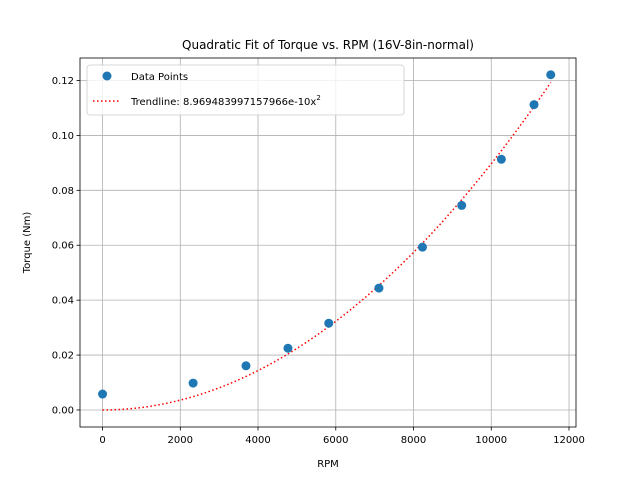  I want to click on legend-trendline-exponent: 2, so click(318, 98).